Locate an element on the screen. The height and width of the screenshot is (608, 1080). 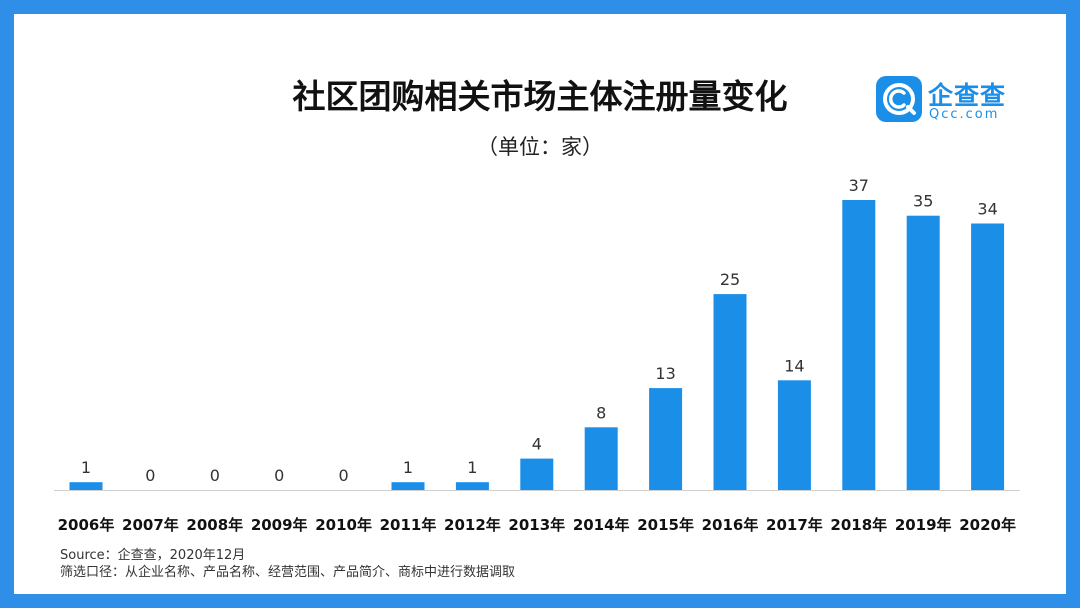
data-label: 25 is located at coordinates (730, 279).